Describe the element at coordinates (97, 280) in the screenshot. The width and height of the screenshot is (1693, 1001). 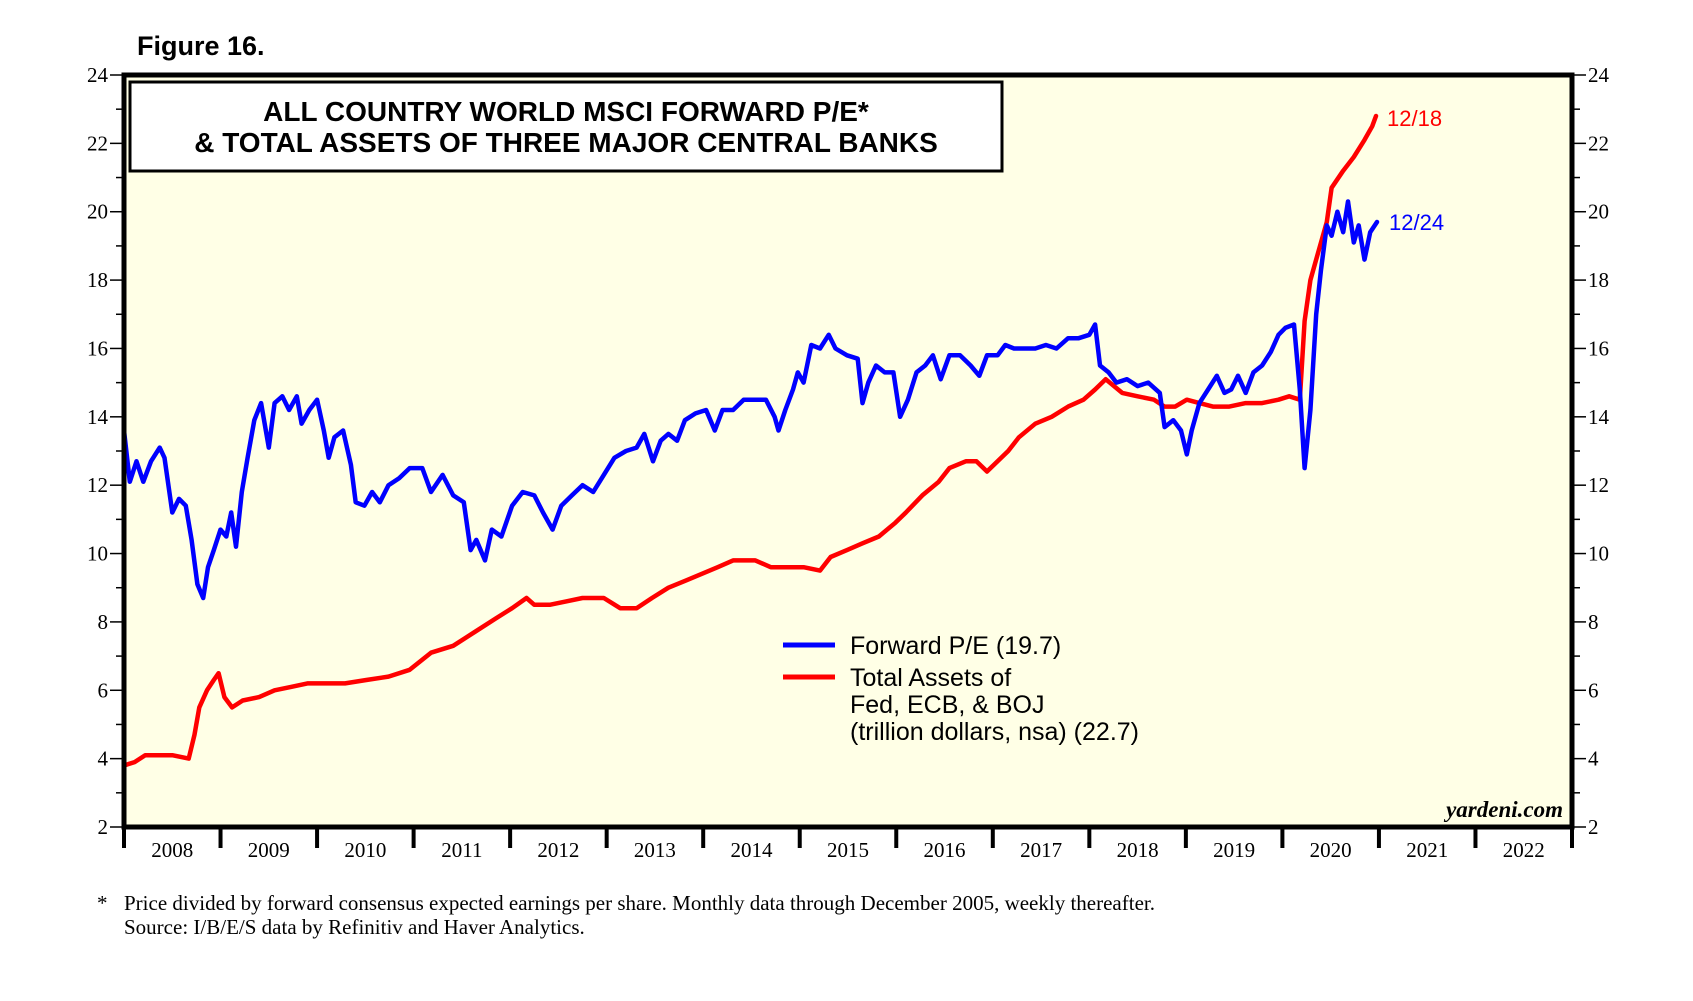
I see `y-tick-label-left: 18` at that location.